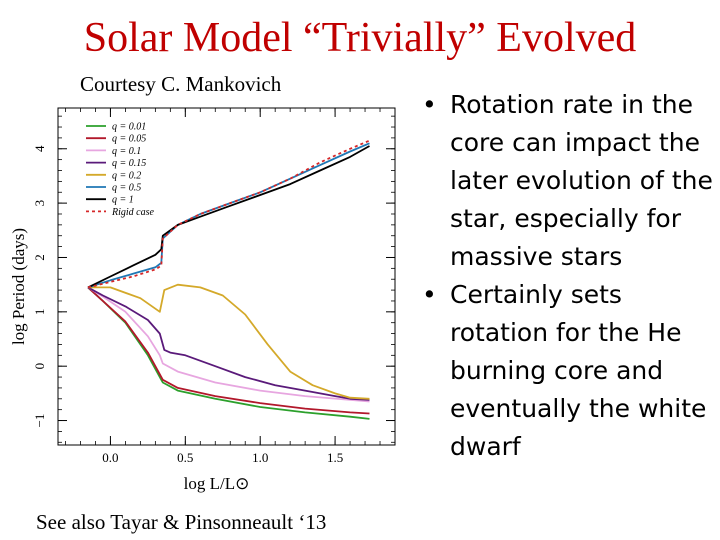 The width and height of the screenshot is (720, 540). What do you see at coordinates (335, 457) in the screenshot?
I see `x-tick-label: 1.5` at bounding box center [335, 457].